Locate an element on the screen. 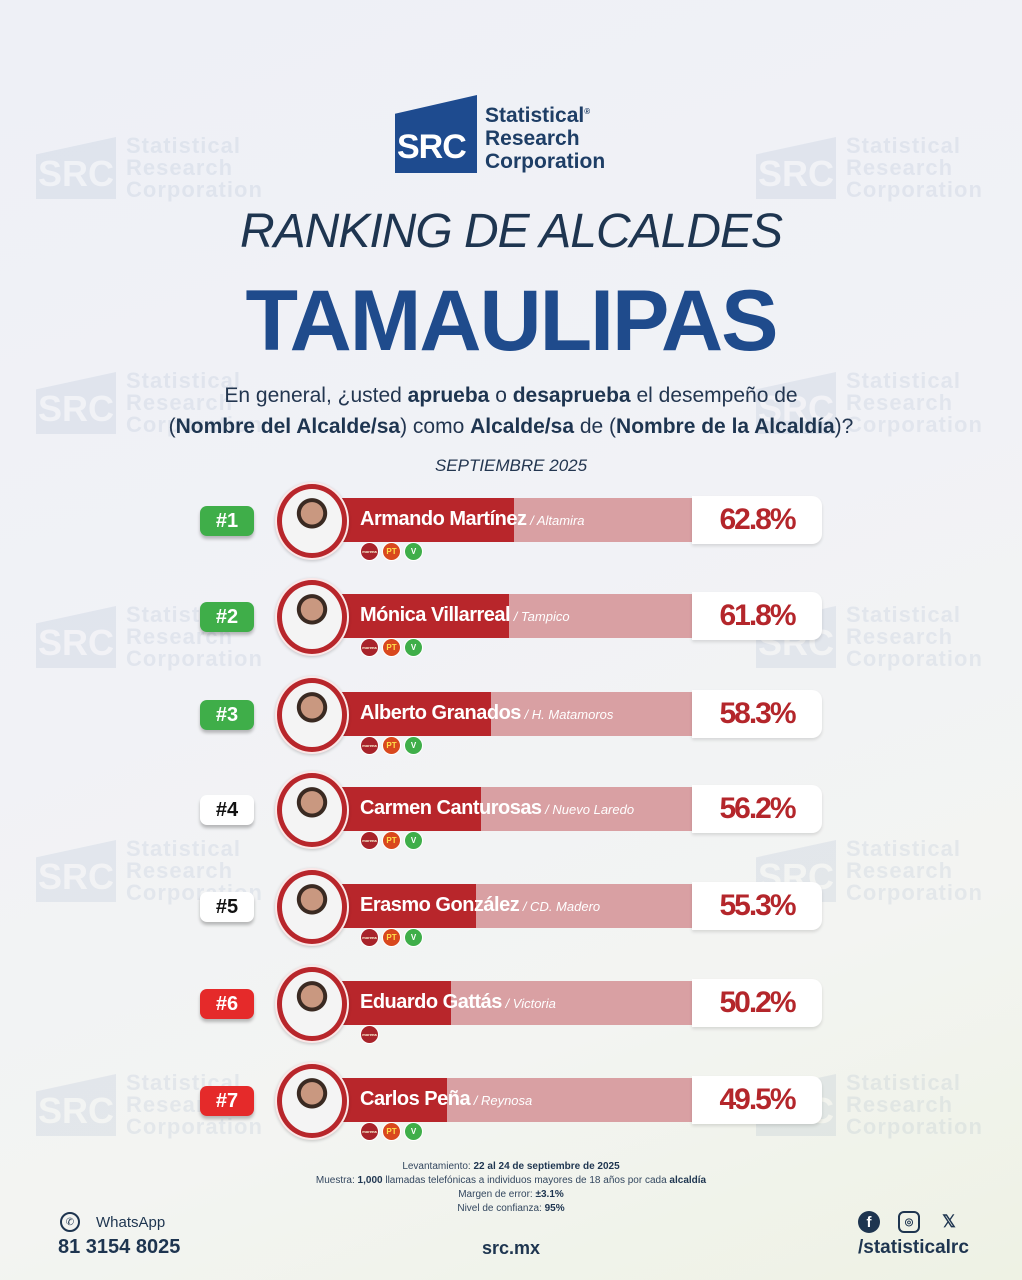 This screenshot has width=1022, height=1280. rank-badge: #5 is located at coordinates (227, 907).